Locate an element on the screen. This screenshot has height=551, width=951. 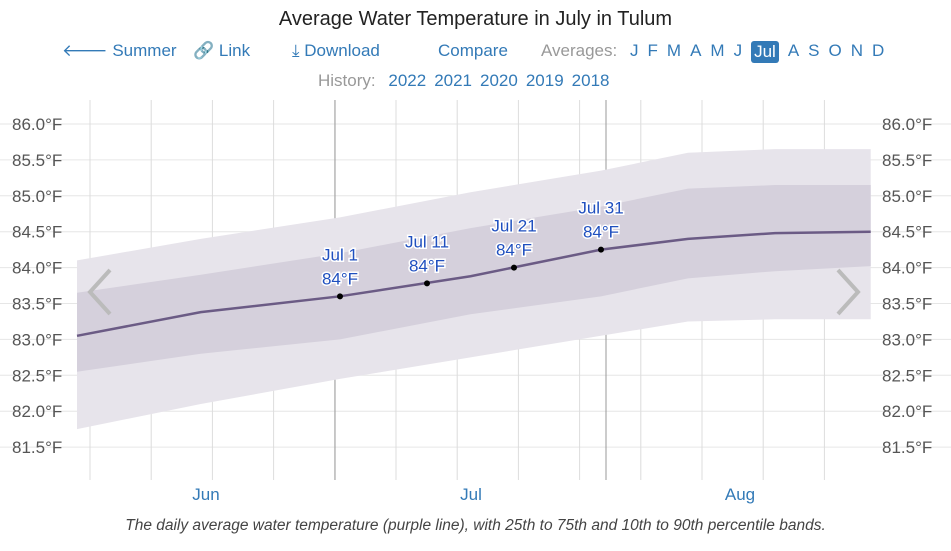
month-10: N is located at coordinates (857, 50).